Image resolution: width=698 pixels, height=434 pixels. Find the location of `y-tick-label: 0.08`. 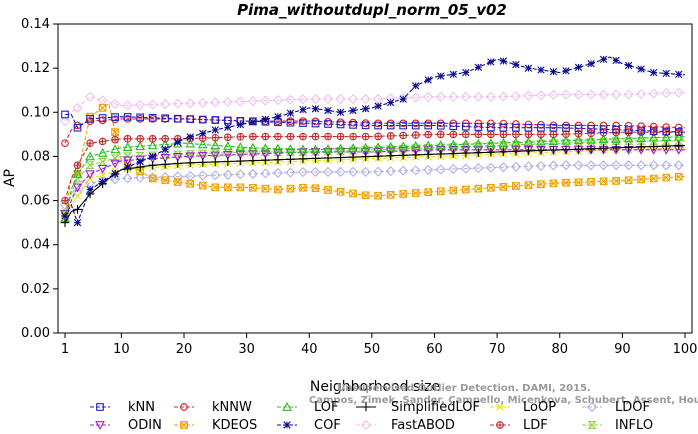

y-tick-label: 0.08 is located at coordinates (35, 156).